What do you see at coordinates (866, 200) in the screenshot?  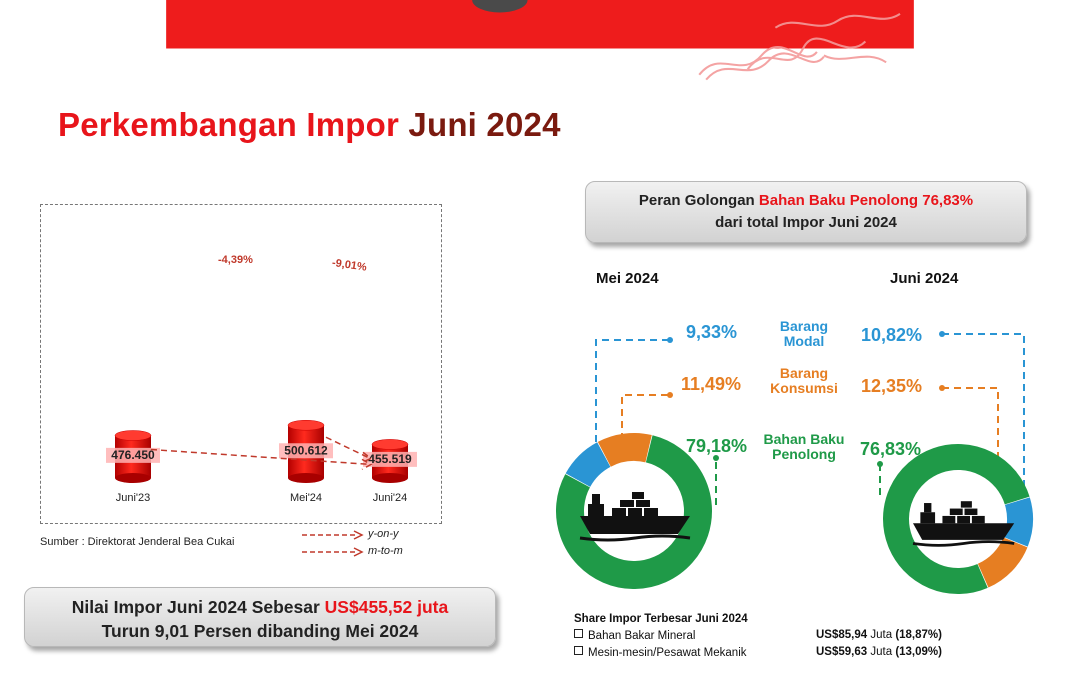 I see `role-highlight: Bahan Baku Penolong 76,83%` at bounding box center [866, 200].